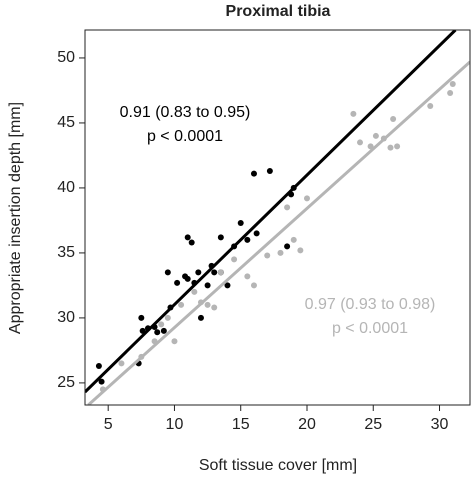  Describe the element at coordinates (66, 122) in the screenshot. I see `y-tick-label: 45` at that location.